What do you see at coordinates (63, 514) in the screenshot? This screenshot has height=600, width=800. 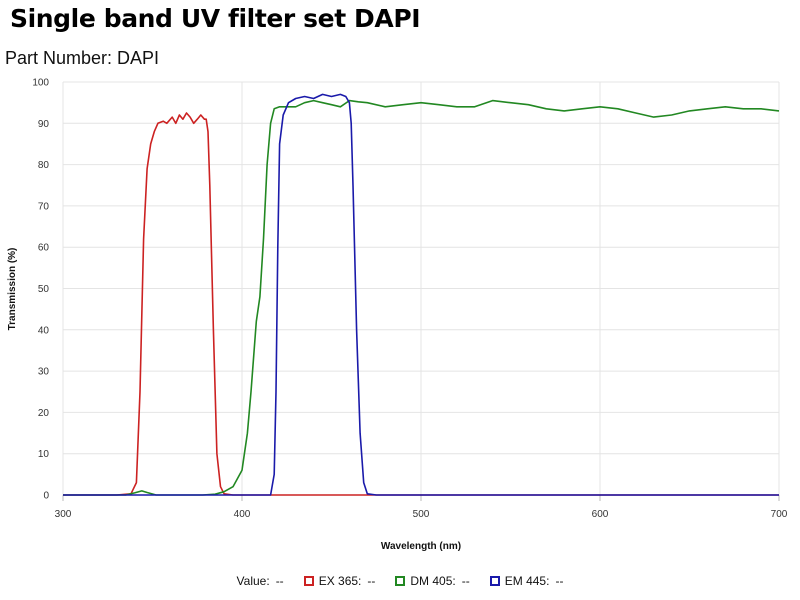 I see `x-tick-label: 300` at bounding box center [63, 514].